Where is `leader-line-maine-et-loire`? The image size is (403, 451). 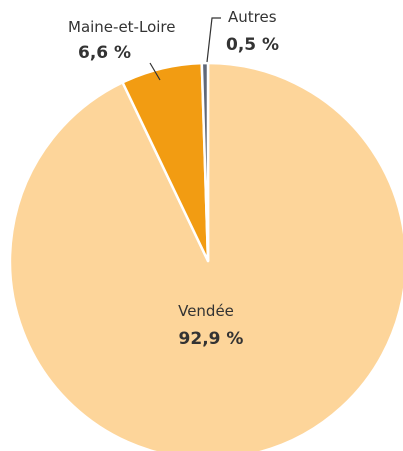 leader-line-maine-et-loire is located at coordinates (155, 71).